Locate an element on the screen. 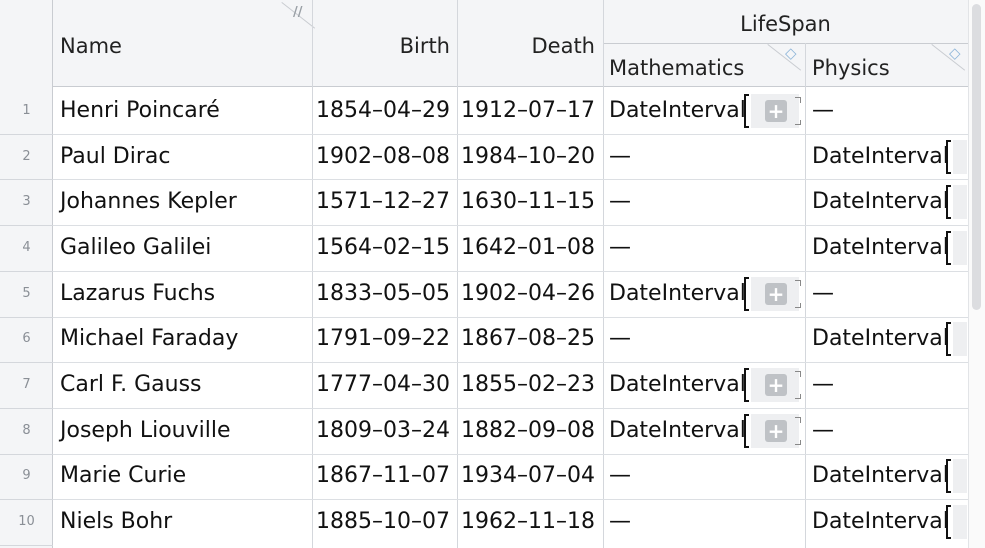 Image resolution: width=985 pixels, height=548 pixels. row-number-column is located at coordinates (26, 274).